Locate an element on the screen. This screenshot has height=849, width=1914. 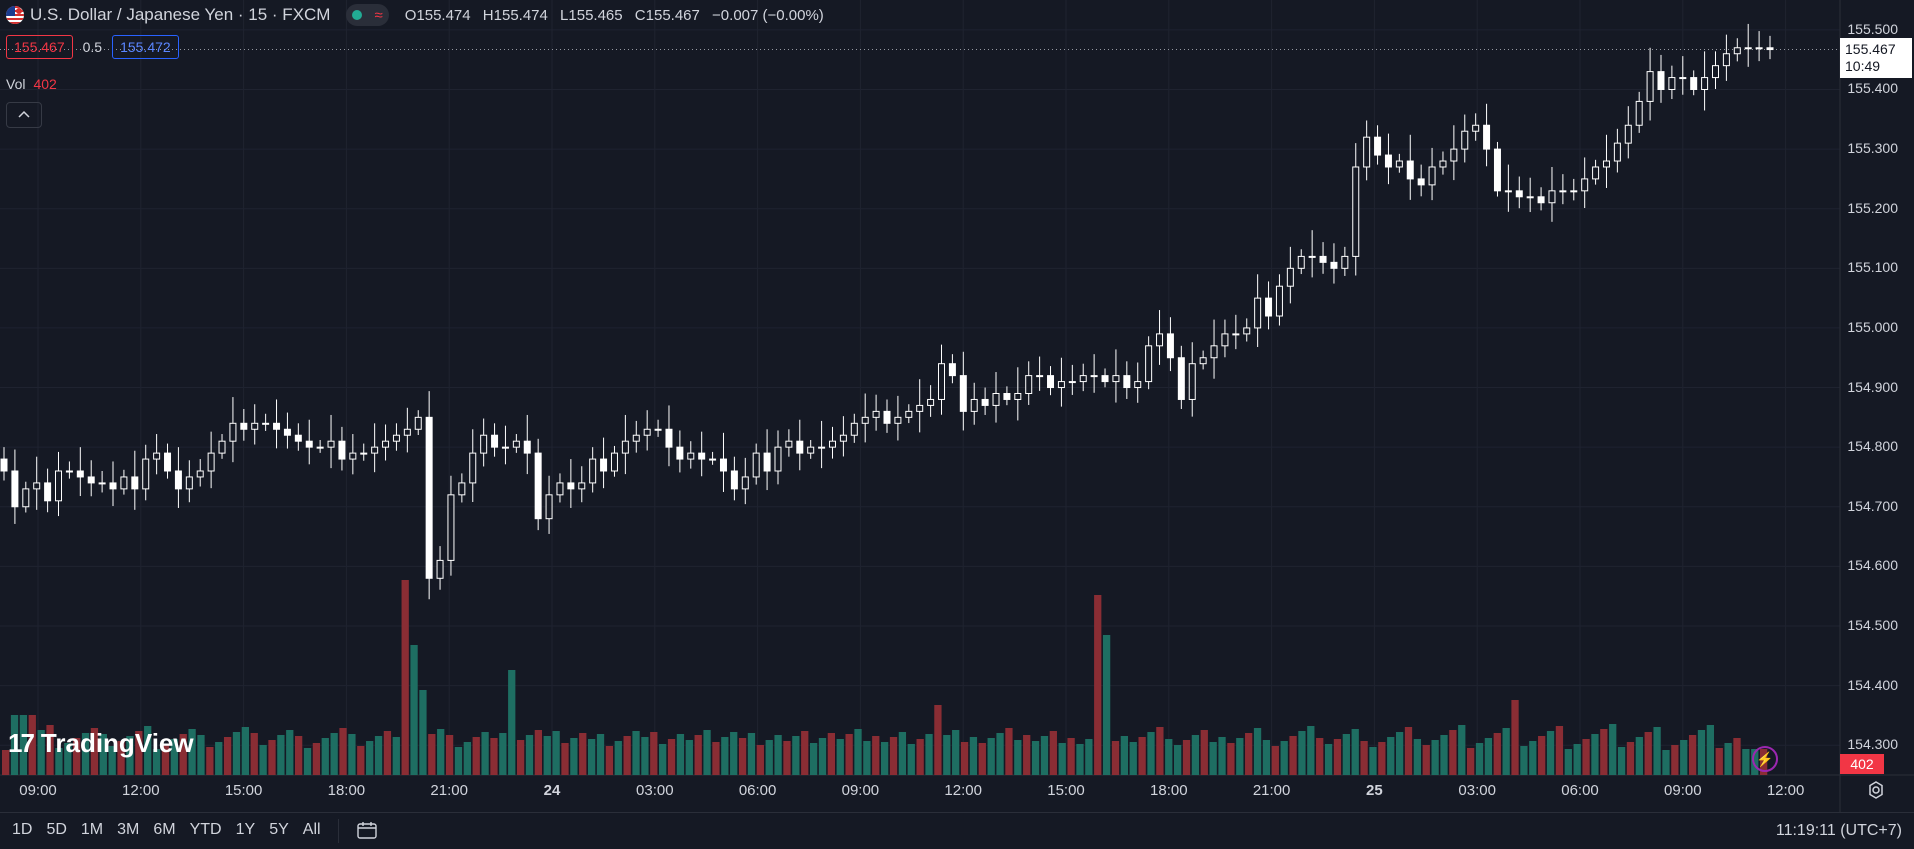
ohlc-low-key: L is located at coordinates (564, 15).